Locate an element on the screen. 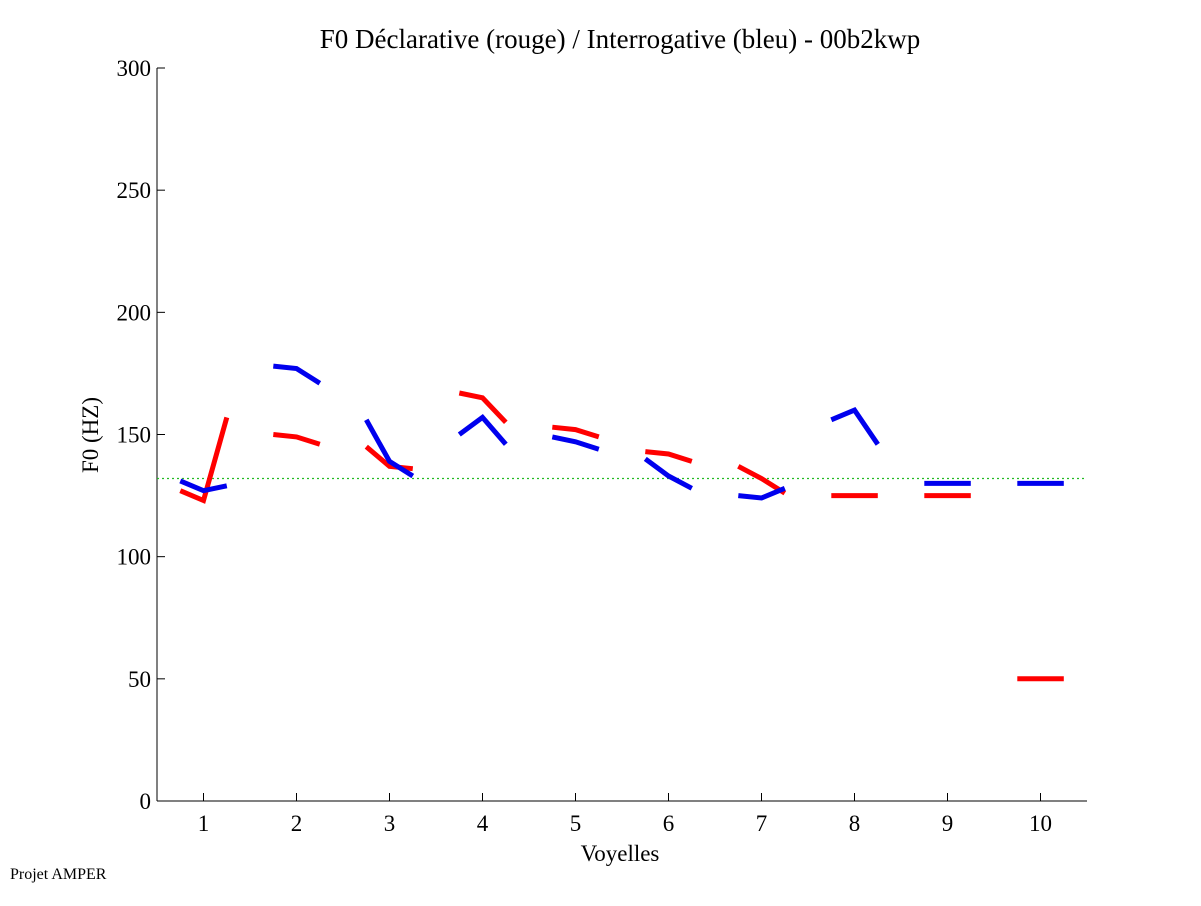 Image resolution: width=1201 pixels, height=906 pixels. y-axis-label: F0 (HZ) is located at coordinates (90, 435).